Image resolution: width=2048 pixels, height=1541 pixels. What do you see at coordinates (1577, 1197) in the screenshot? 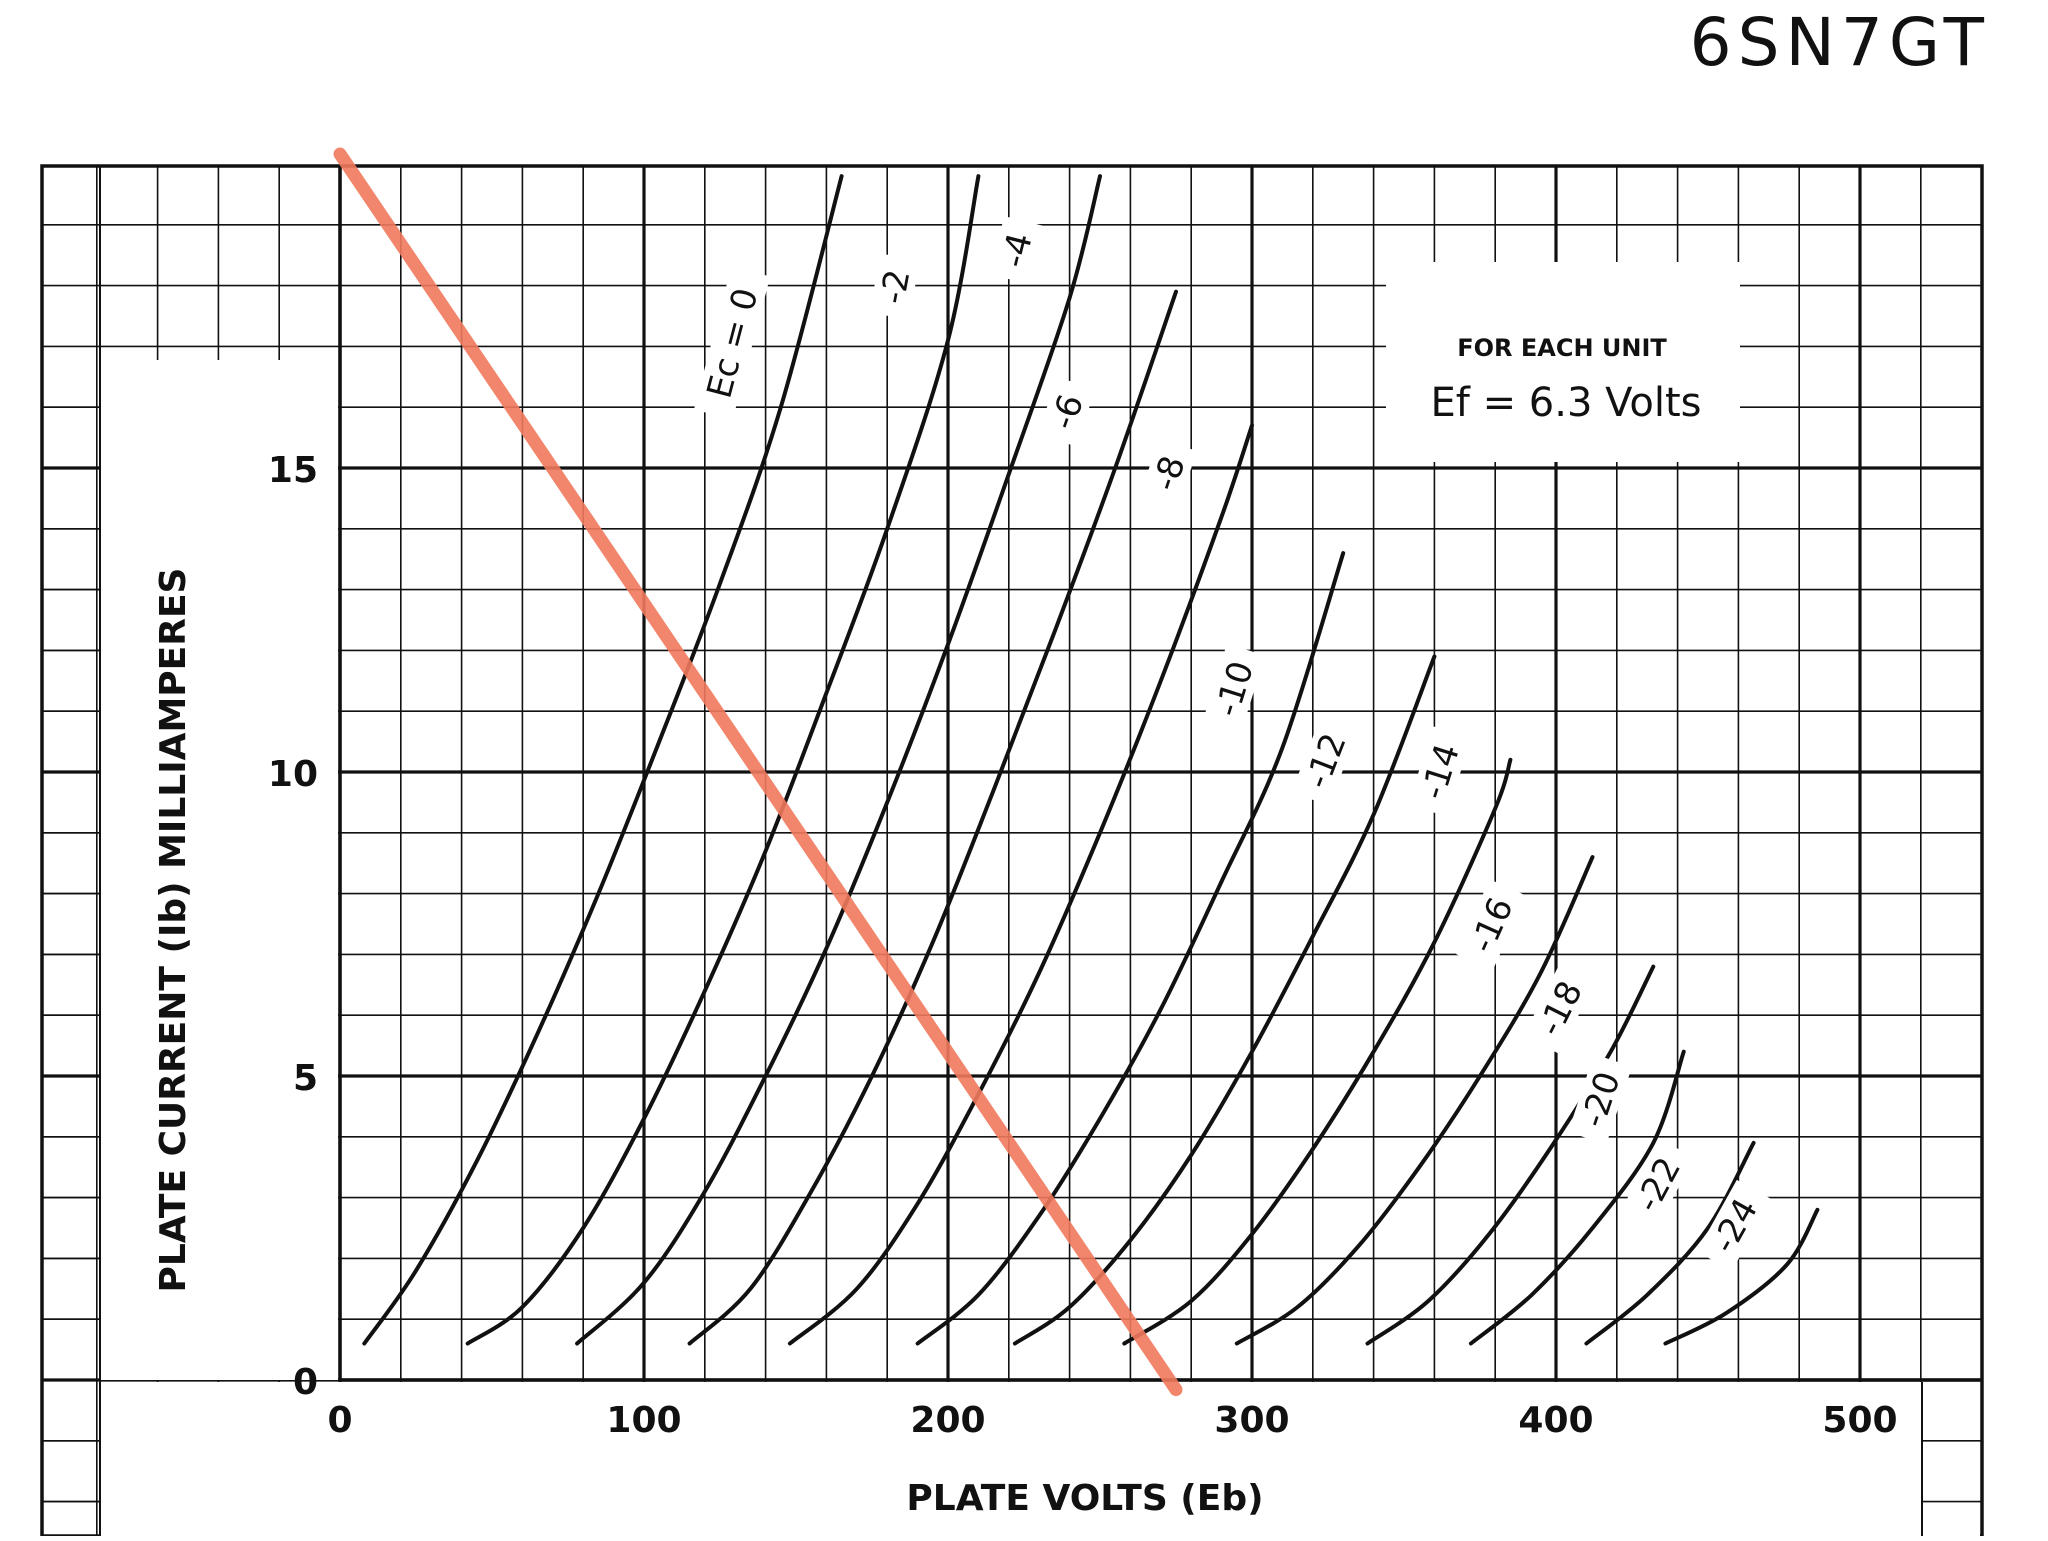
I see `curve-ec-neg20` at bounding box center [1577, 1197].